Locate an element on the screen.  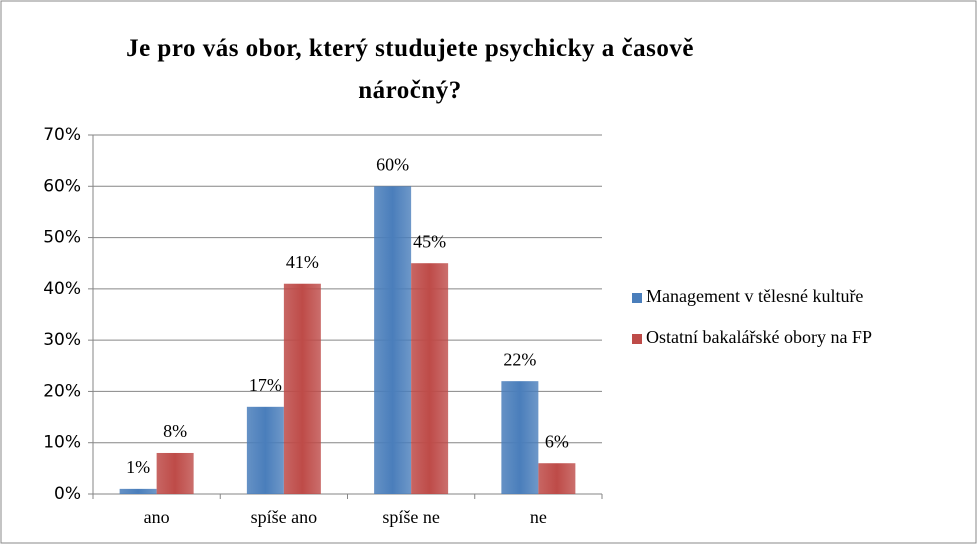
value-label: 60% is located at coordinates (392, 164).